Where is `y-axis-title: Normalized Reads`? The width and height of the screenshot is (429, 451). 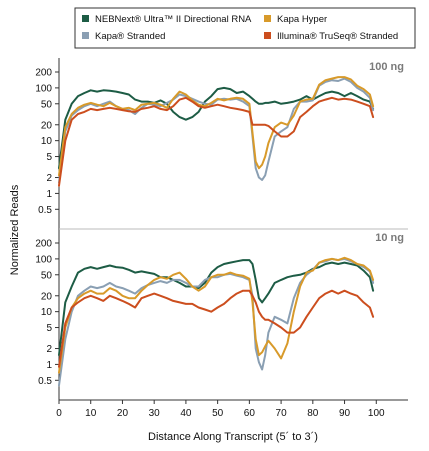 y-axis-title: Normalized Reads is located at coordinates (15, 229).